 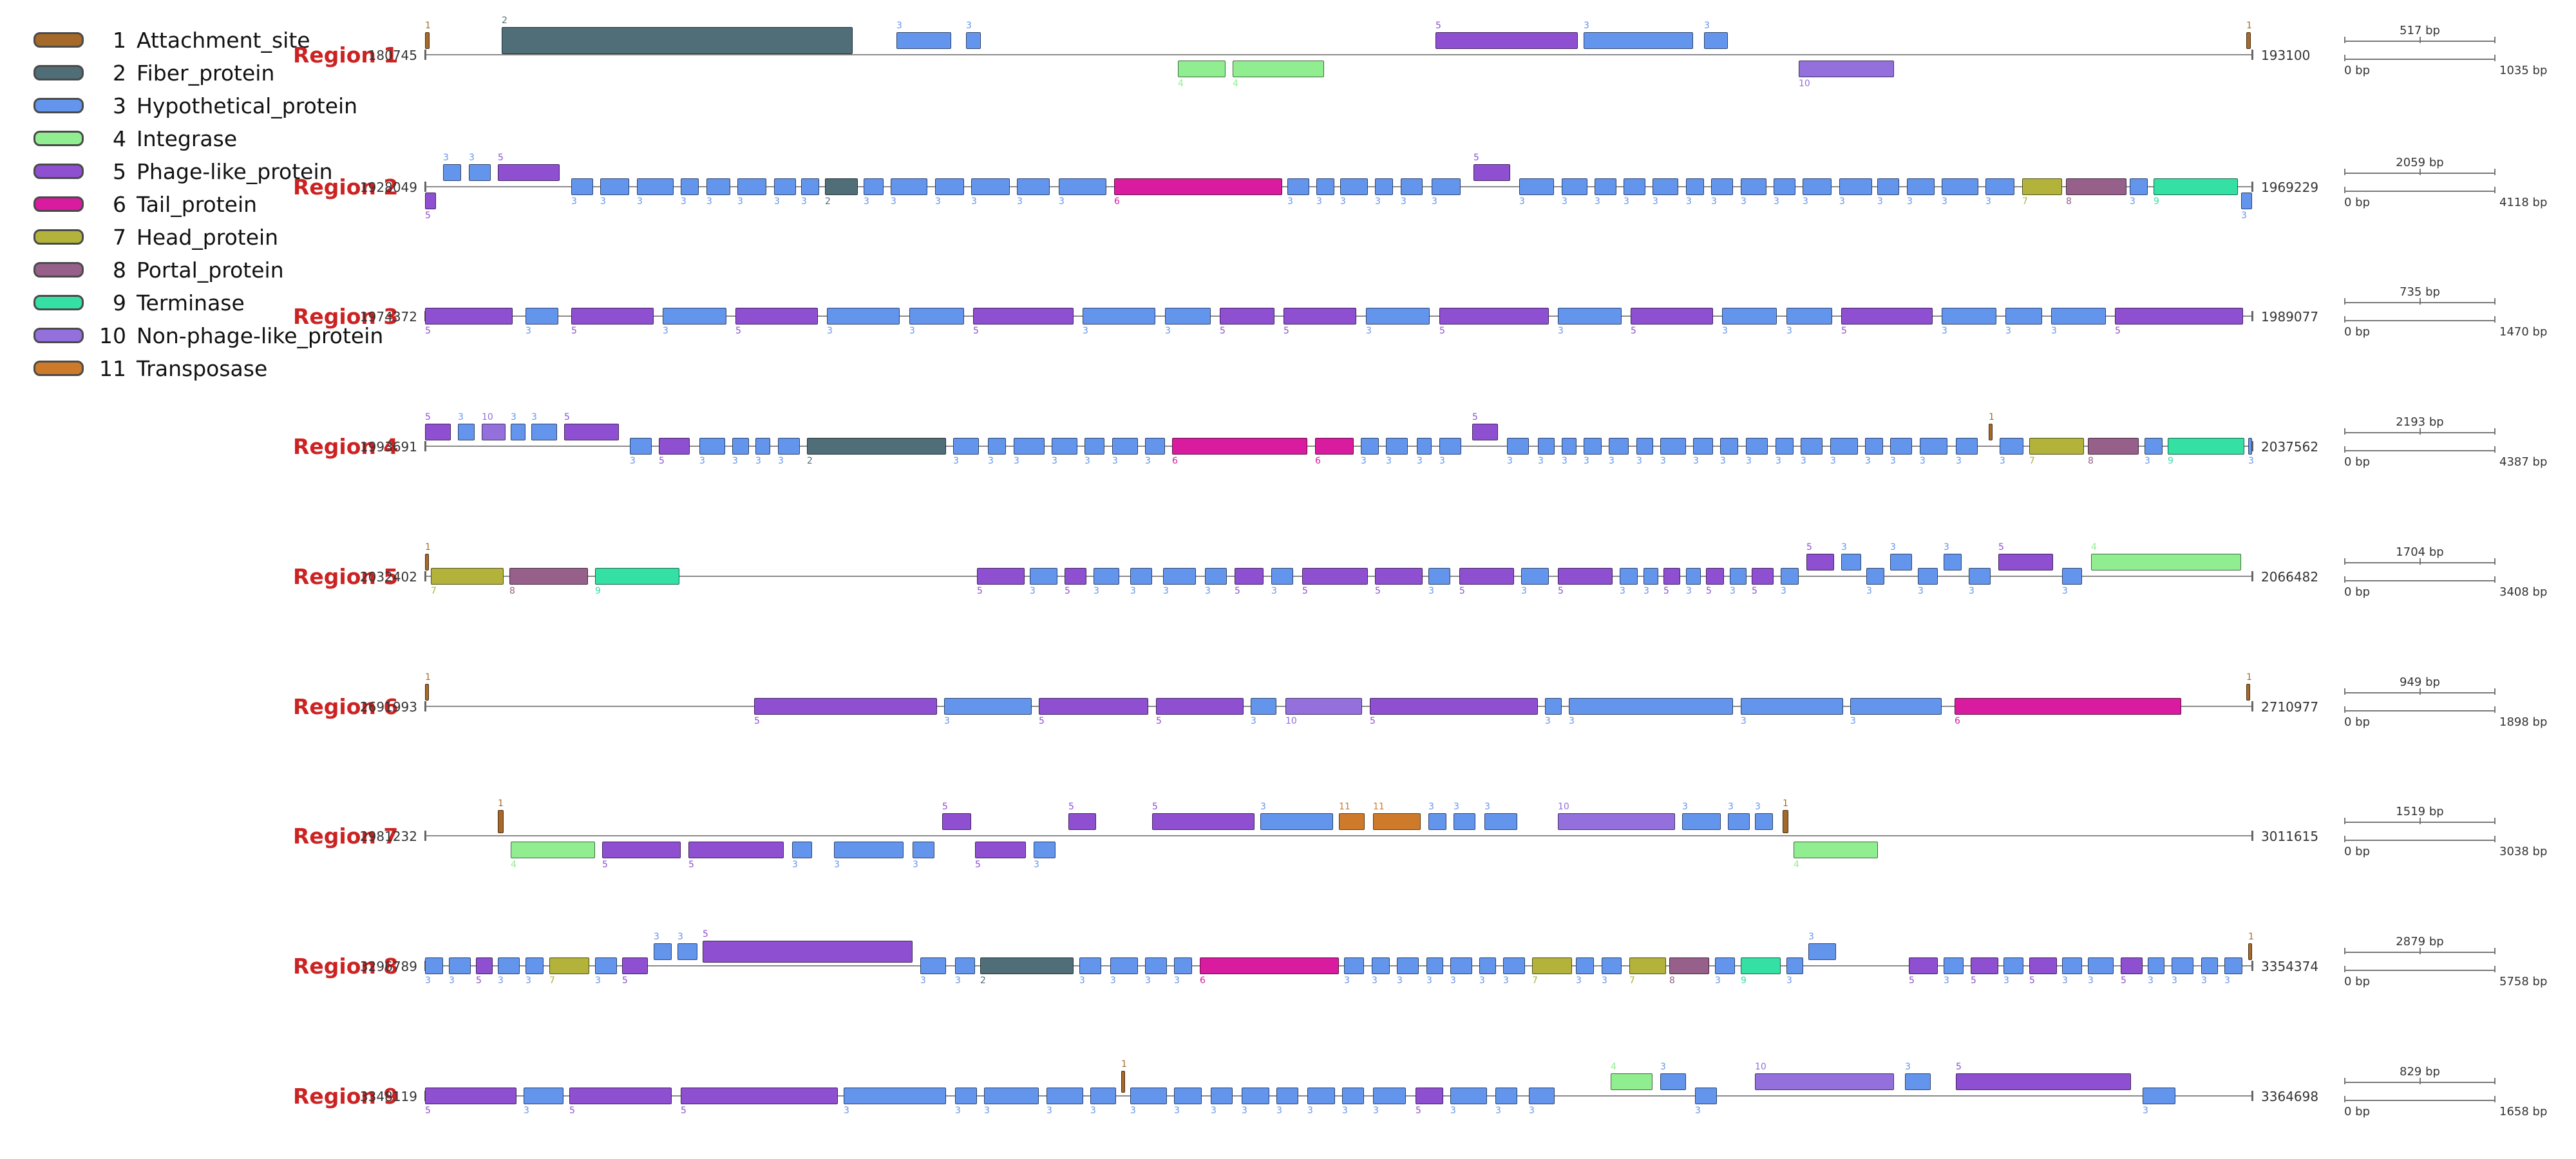 What do you see at coordinates (1235, 84) in the screenshot?
I see `gene-number-label: 4` at bounding box center [1235, 84].